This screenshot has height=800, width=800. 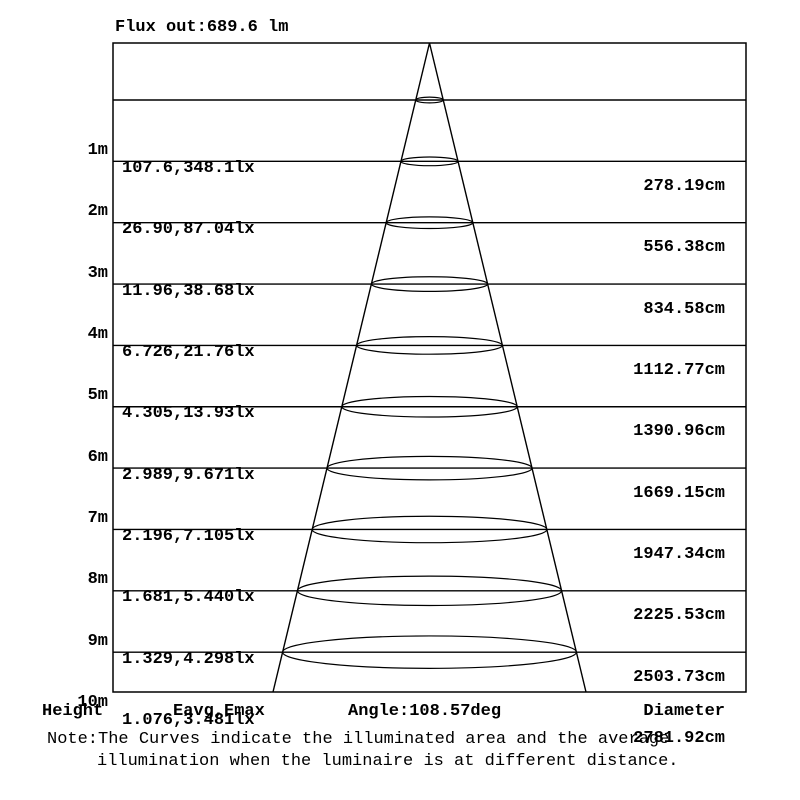 I want to click on diameter-value: 556.38cm, so click(x=684, y=248).